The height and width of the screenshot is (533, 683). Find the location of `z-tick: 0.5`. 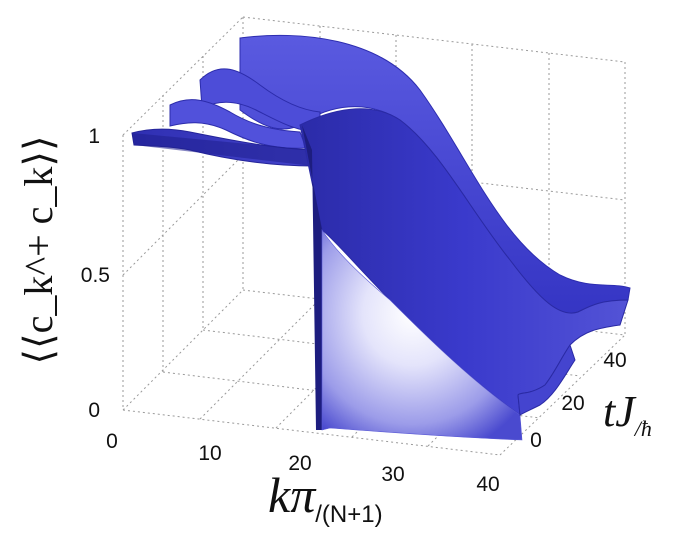

z-tick: 0.5 is located at coordinates (95, 275).